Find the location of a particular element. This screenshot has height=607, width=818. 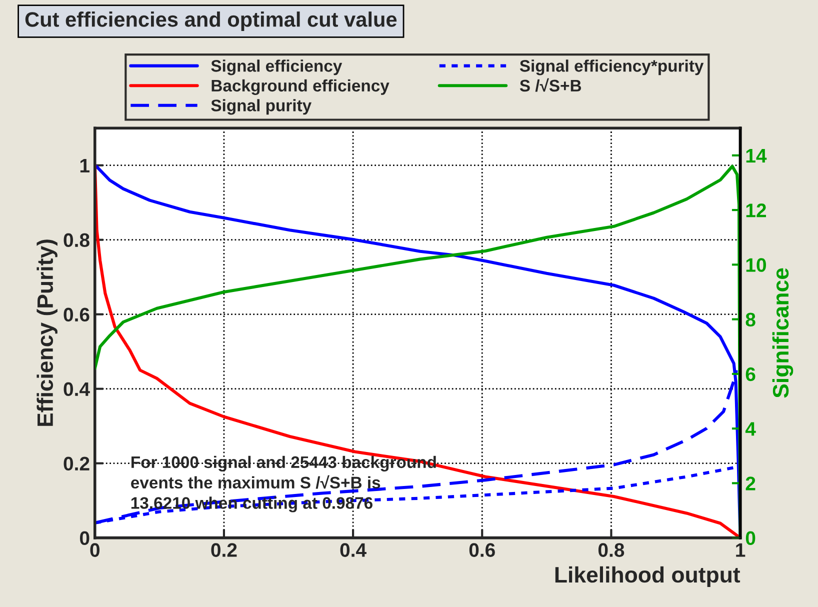

legend-label: Background efficiency is located at coordinates (301, 87).